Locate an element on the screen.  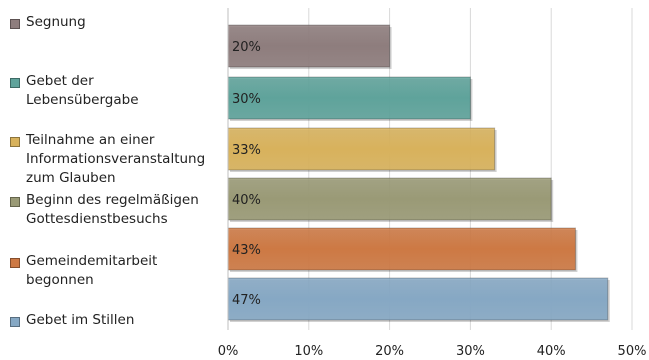
legend-item: Segnung is located at coordinates (48, 22).